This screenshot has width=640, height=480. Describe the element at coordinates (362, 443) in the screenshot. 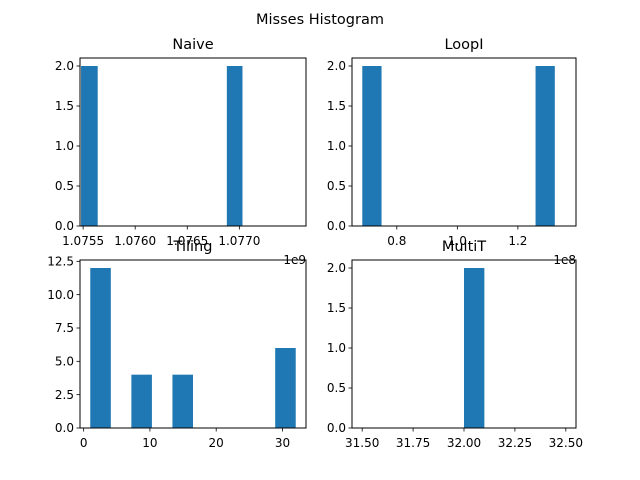

I see `multit-x-tick-label-0: 31.50` at that location.